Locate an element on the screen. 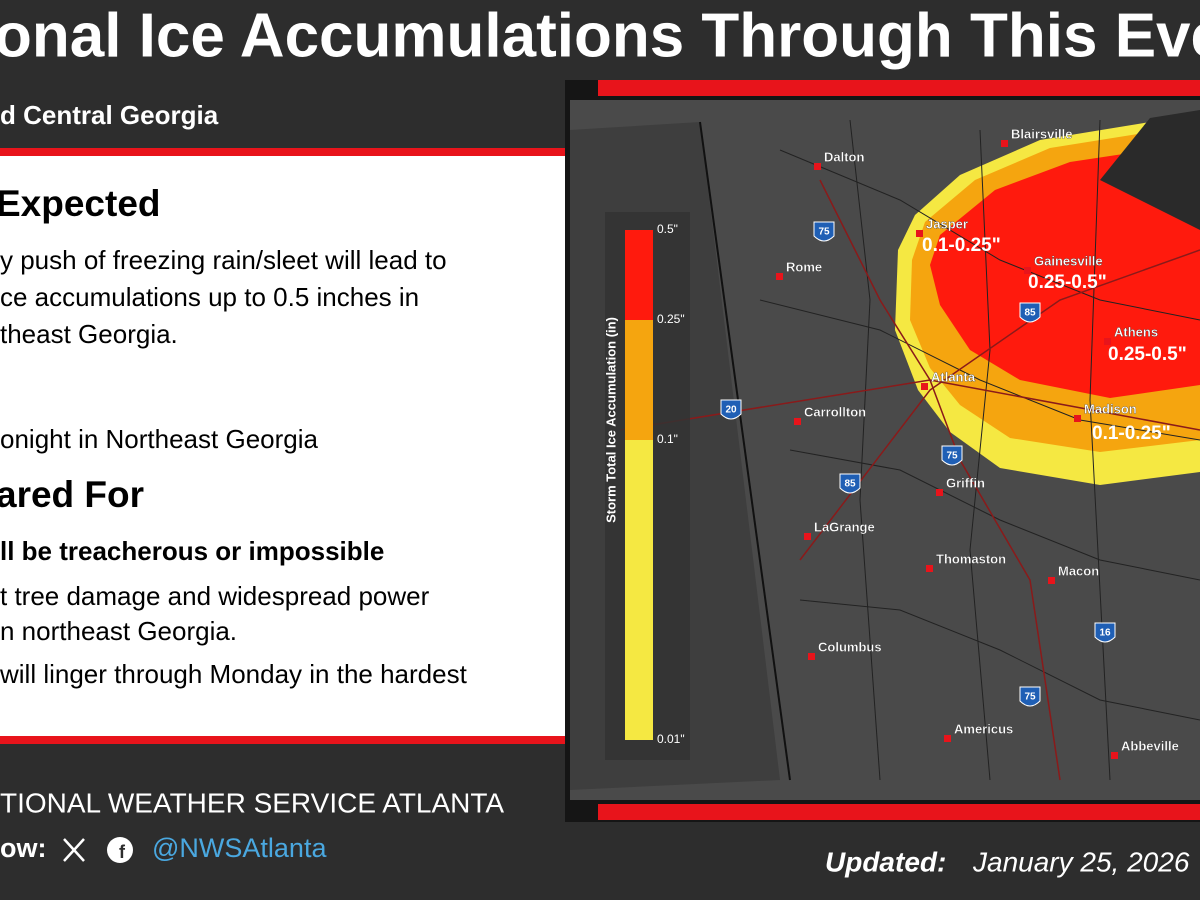  city-label: Columbus is located at coordinates (850, 646).